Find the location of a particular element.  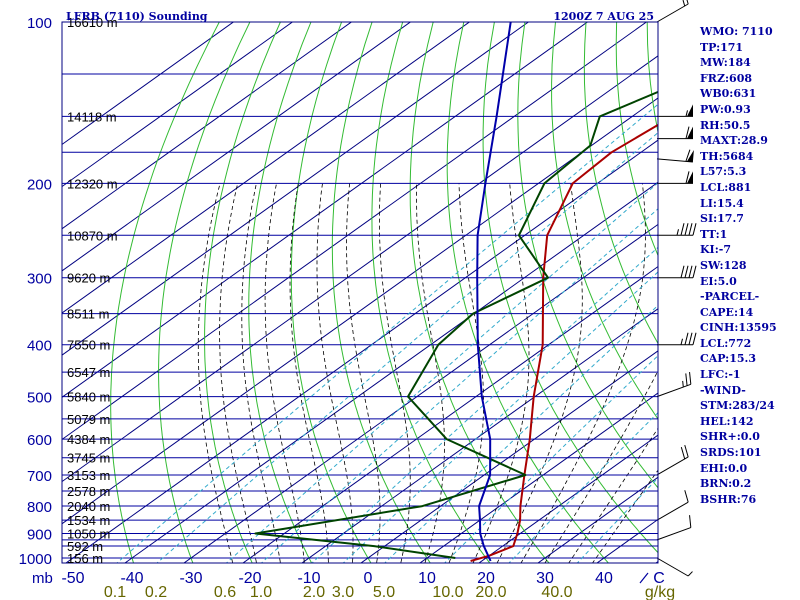

observation-time: 1200Z 7 AUG 25 is located at coordinates (603, 16).